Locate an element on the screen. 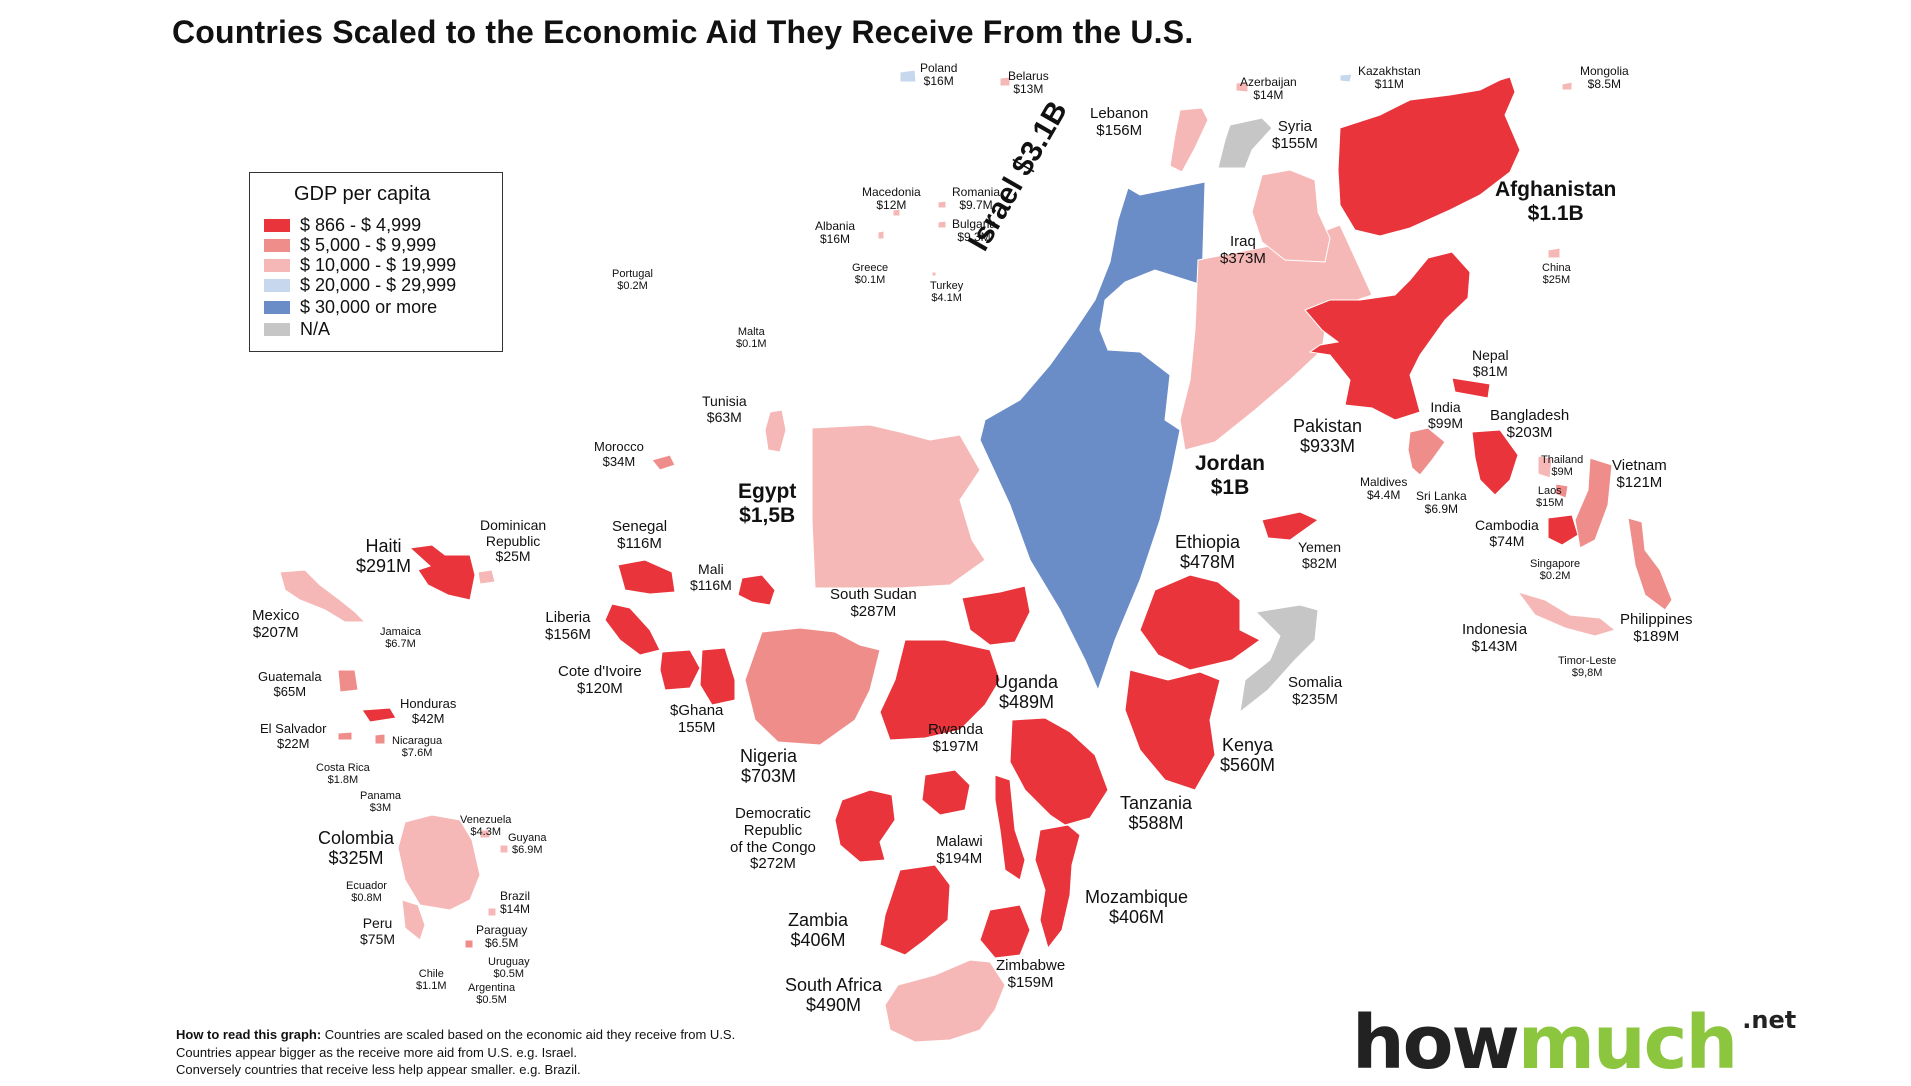 This screenshot has width=1911, height=1086. shape-morocco is located at coordinates (663, 462).